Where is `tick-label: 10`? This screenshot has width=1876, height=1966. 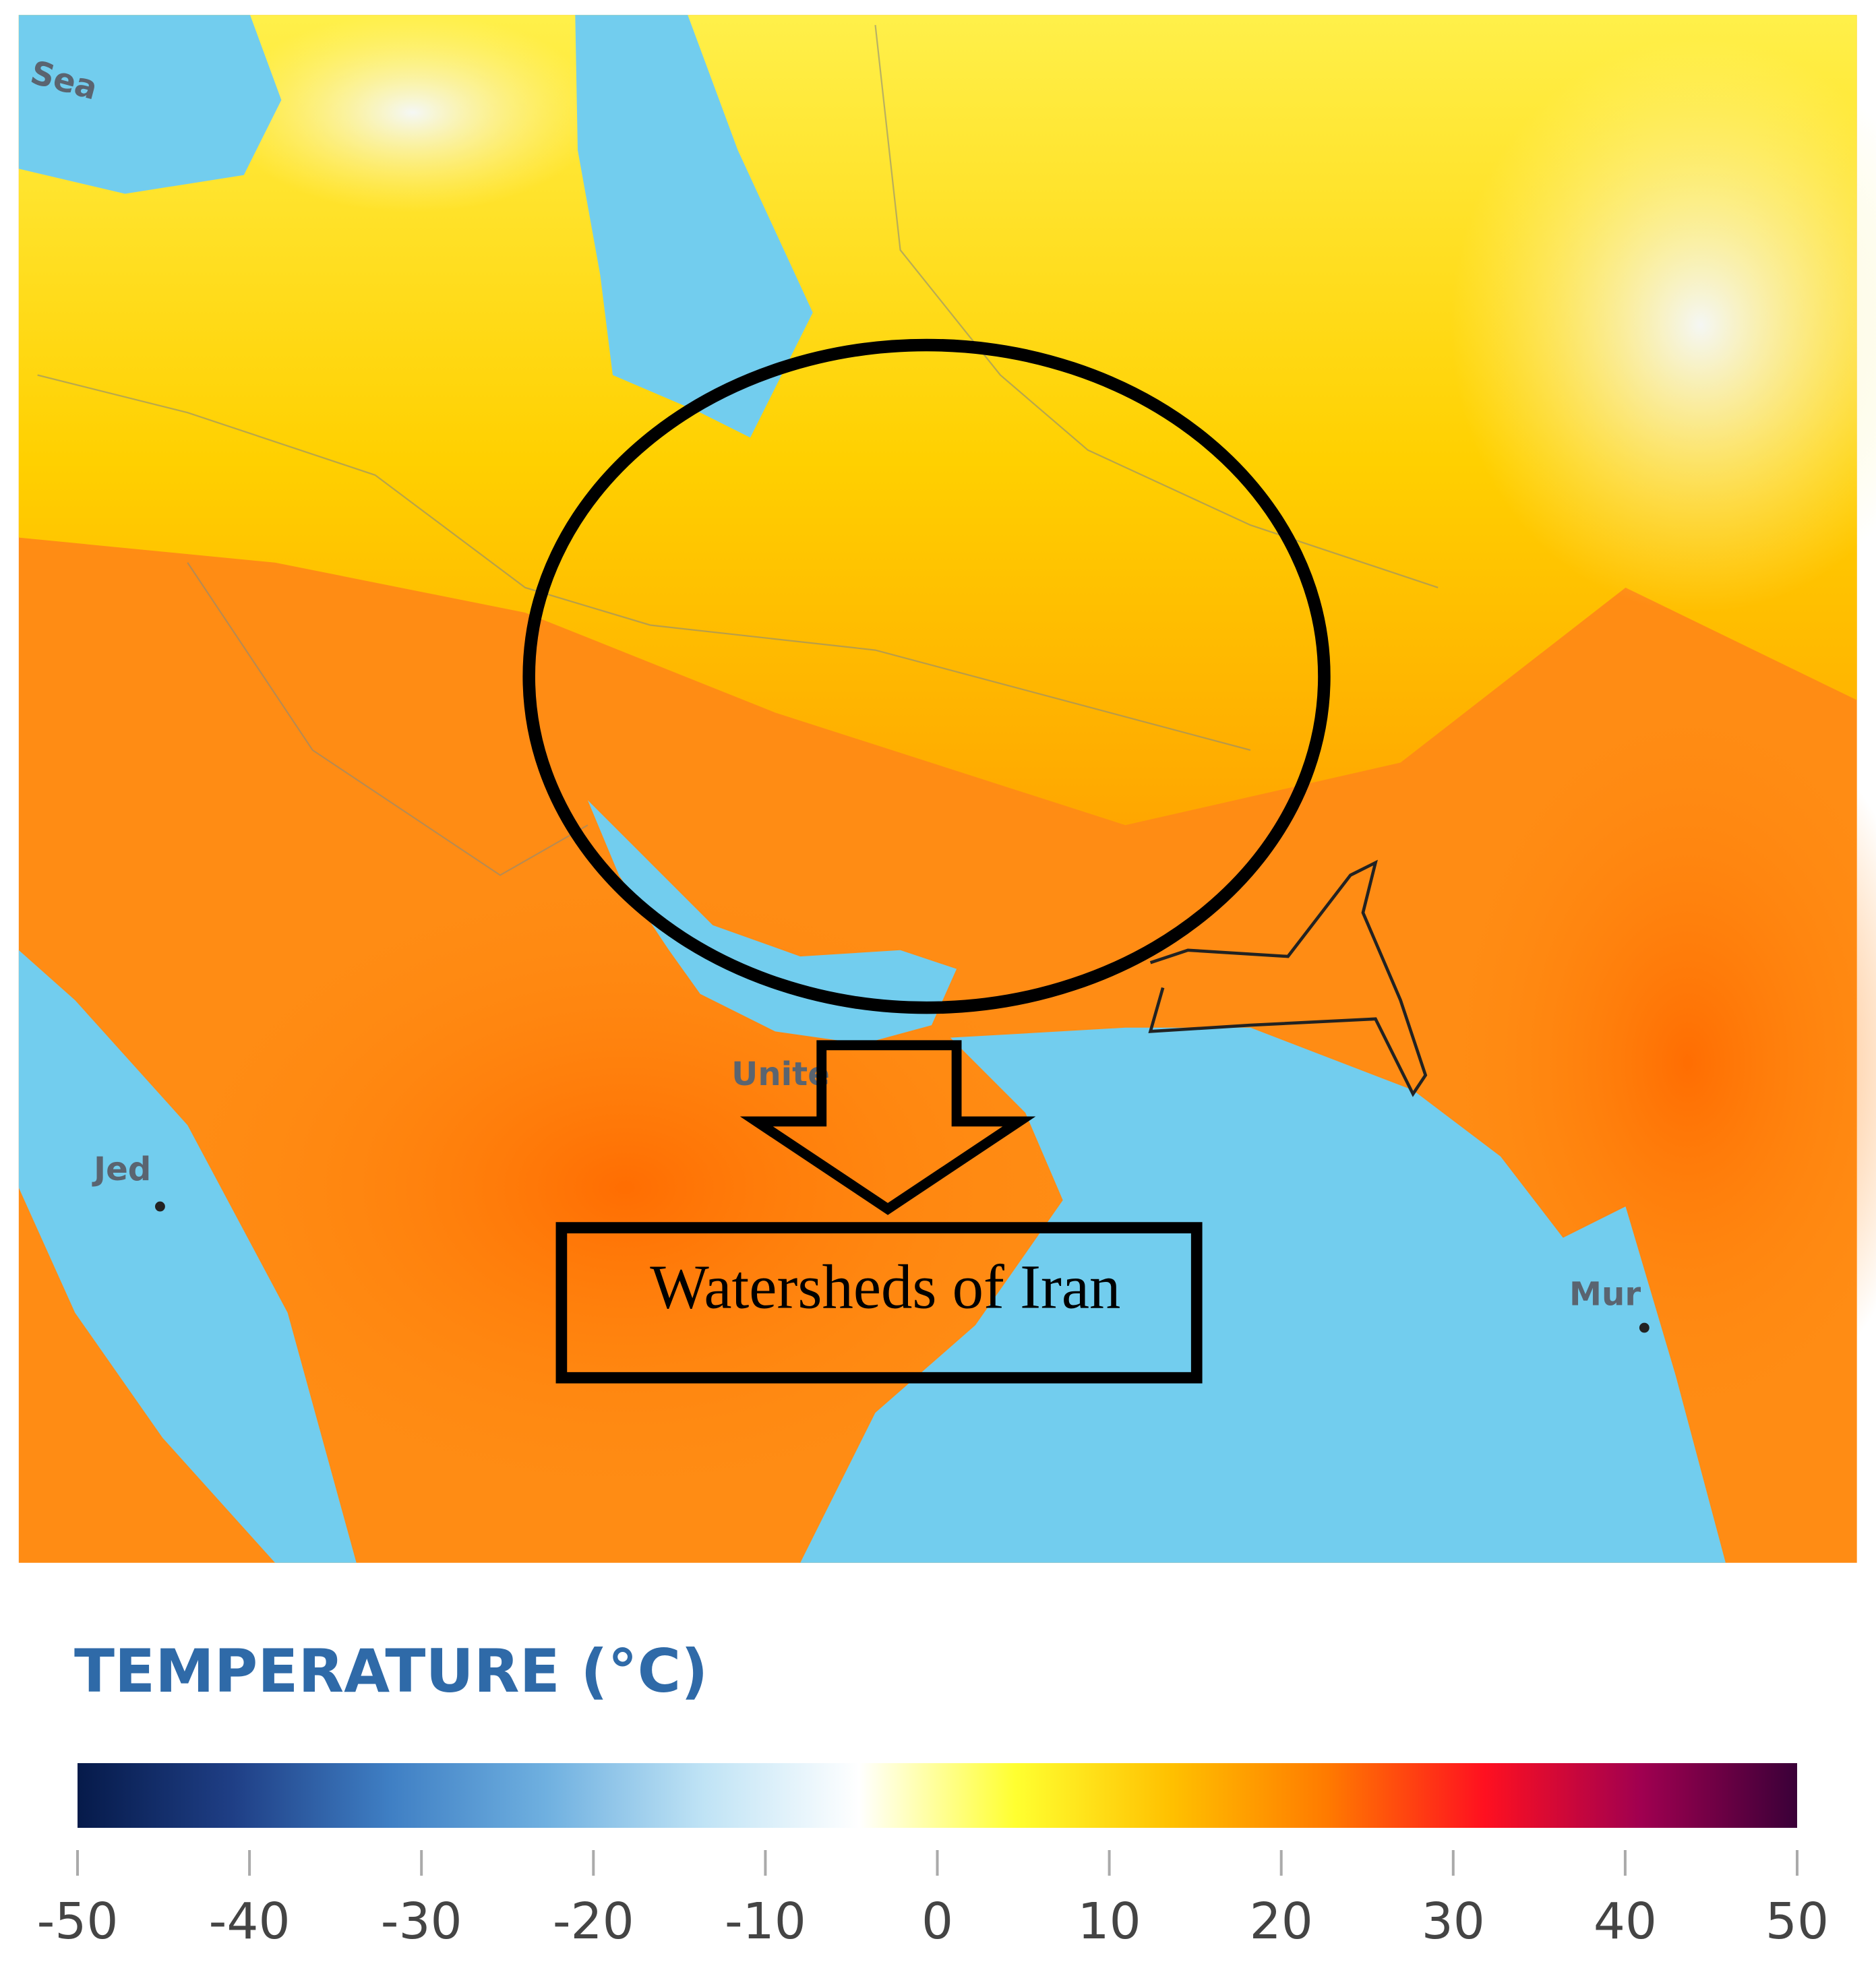
tick-label: 10 is located at coordinates (1109, 1921).